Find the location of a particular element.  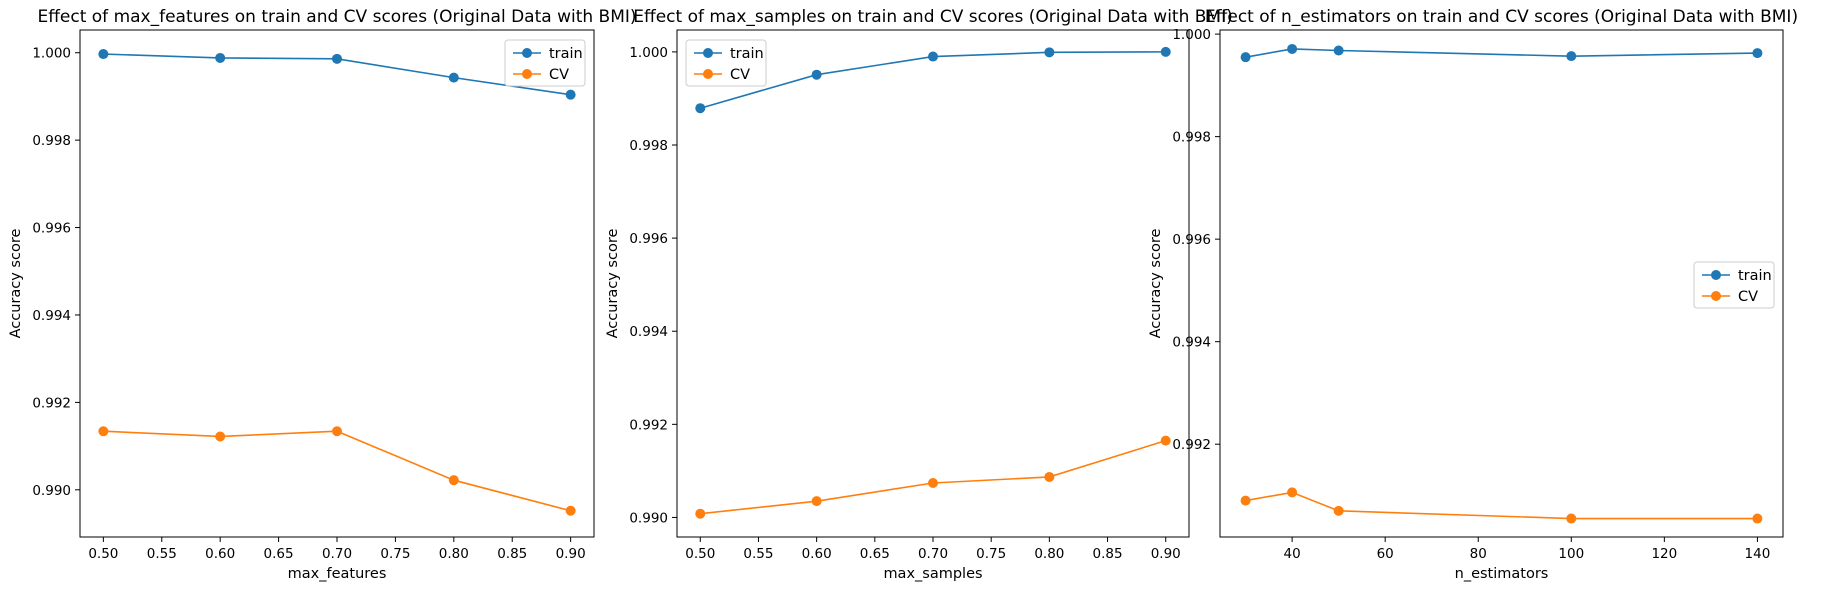

x-tick-label: 100 is located at coordinates (1571, 554).